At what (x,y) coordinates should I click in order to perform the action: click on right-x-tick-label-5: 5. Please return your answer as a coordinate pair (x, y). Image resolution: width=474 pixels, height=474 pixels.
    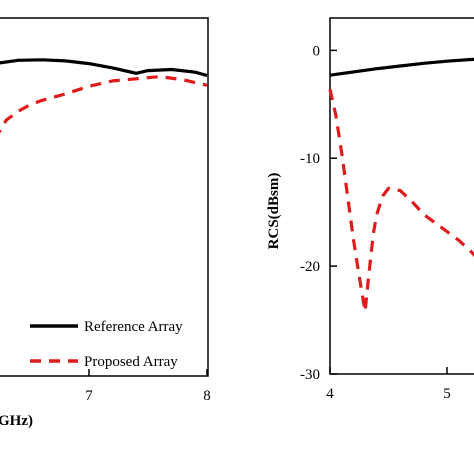
    Looking at the image, I should click on (447, 394).